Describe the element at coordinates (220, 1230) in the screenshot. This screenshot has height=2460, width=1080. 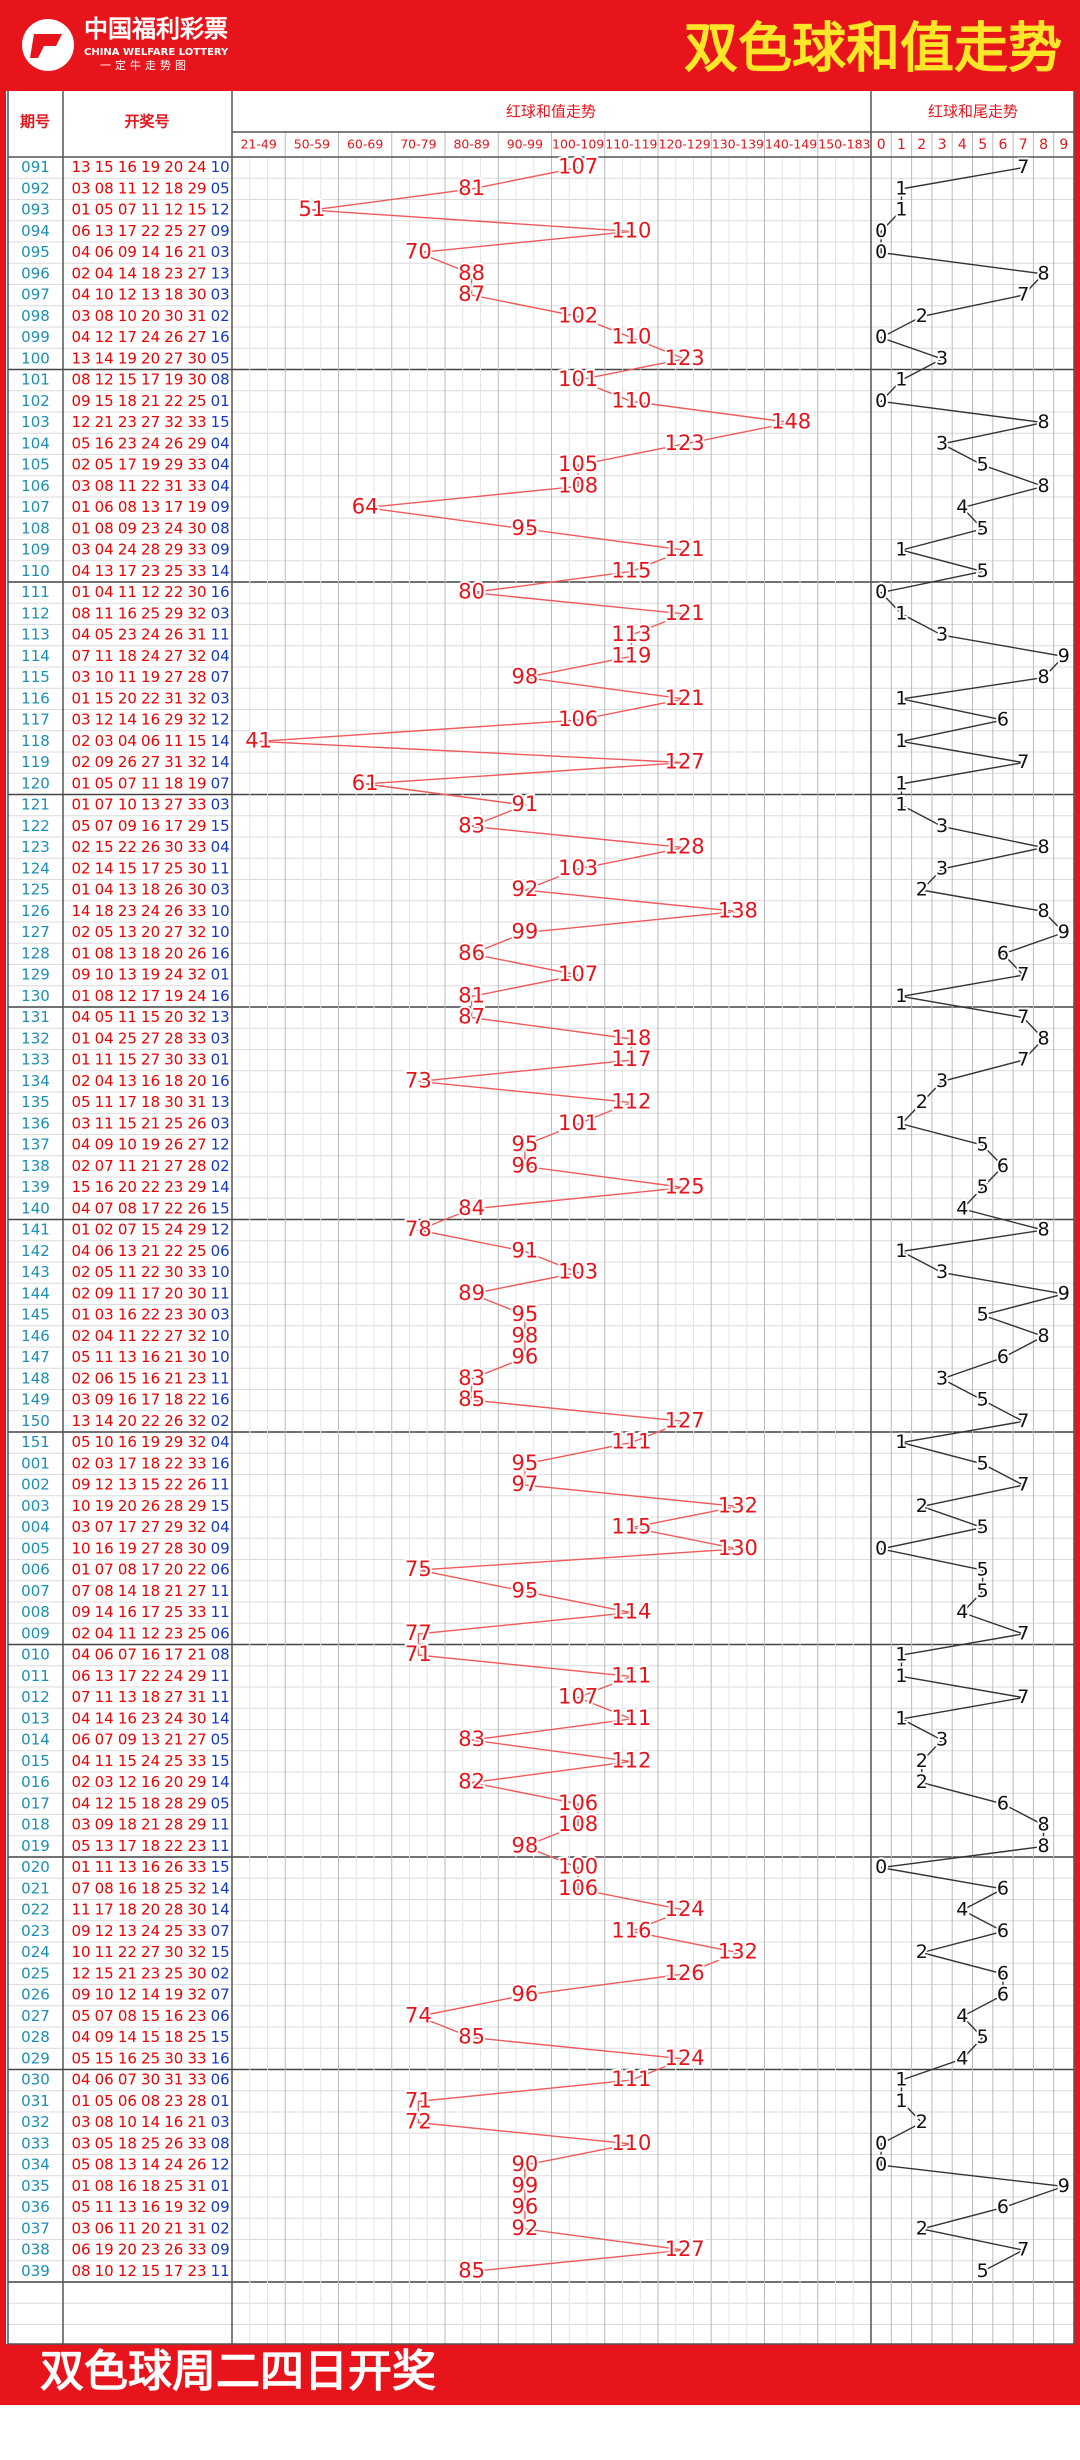
I see `blue-ball: 12` at that location.